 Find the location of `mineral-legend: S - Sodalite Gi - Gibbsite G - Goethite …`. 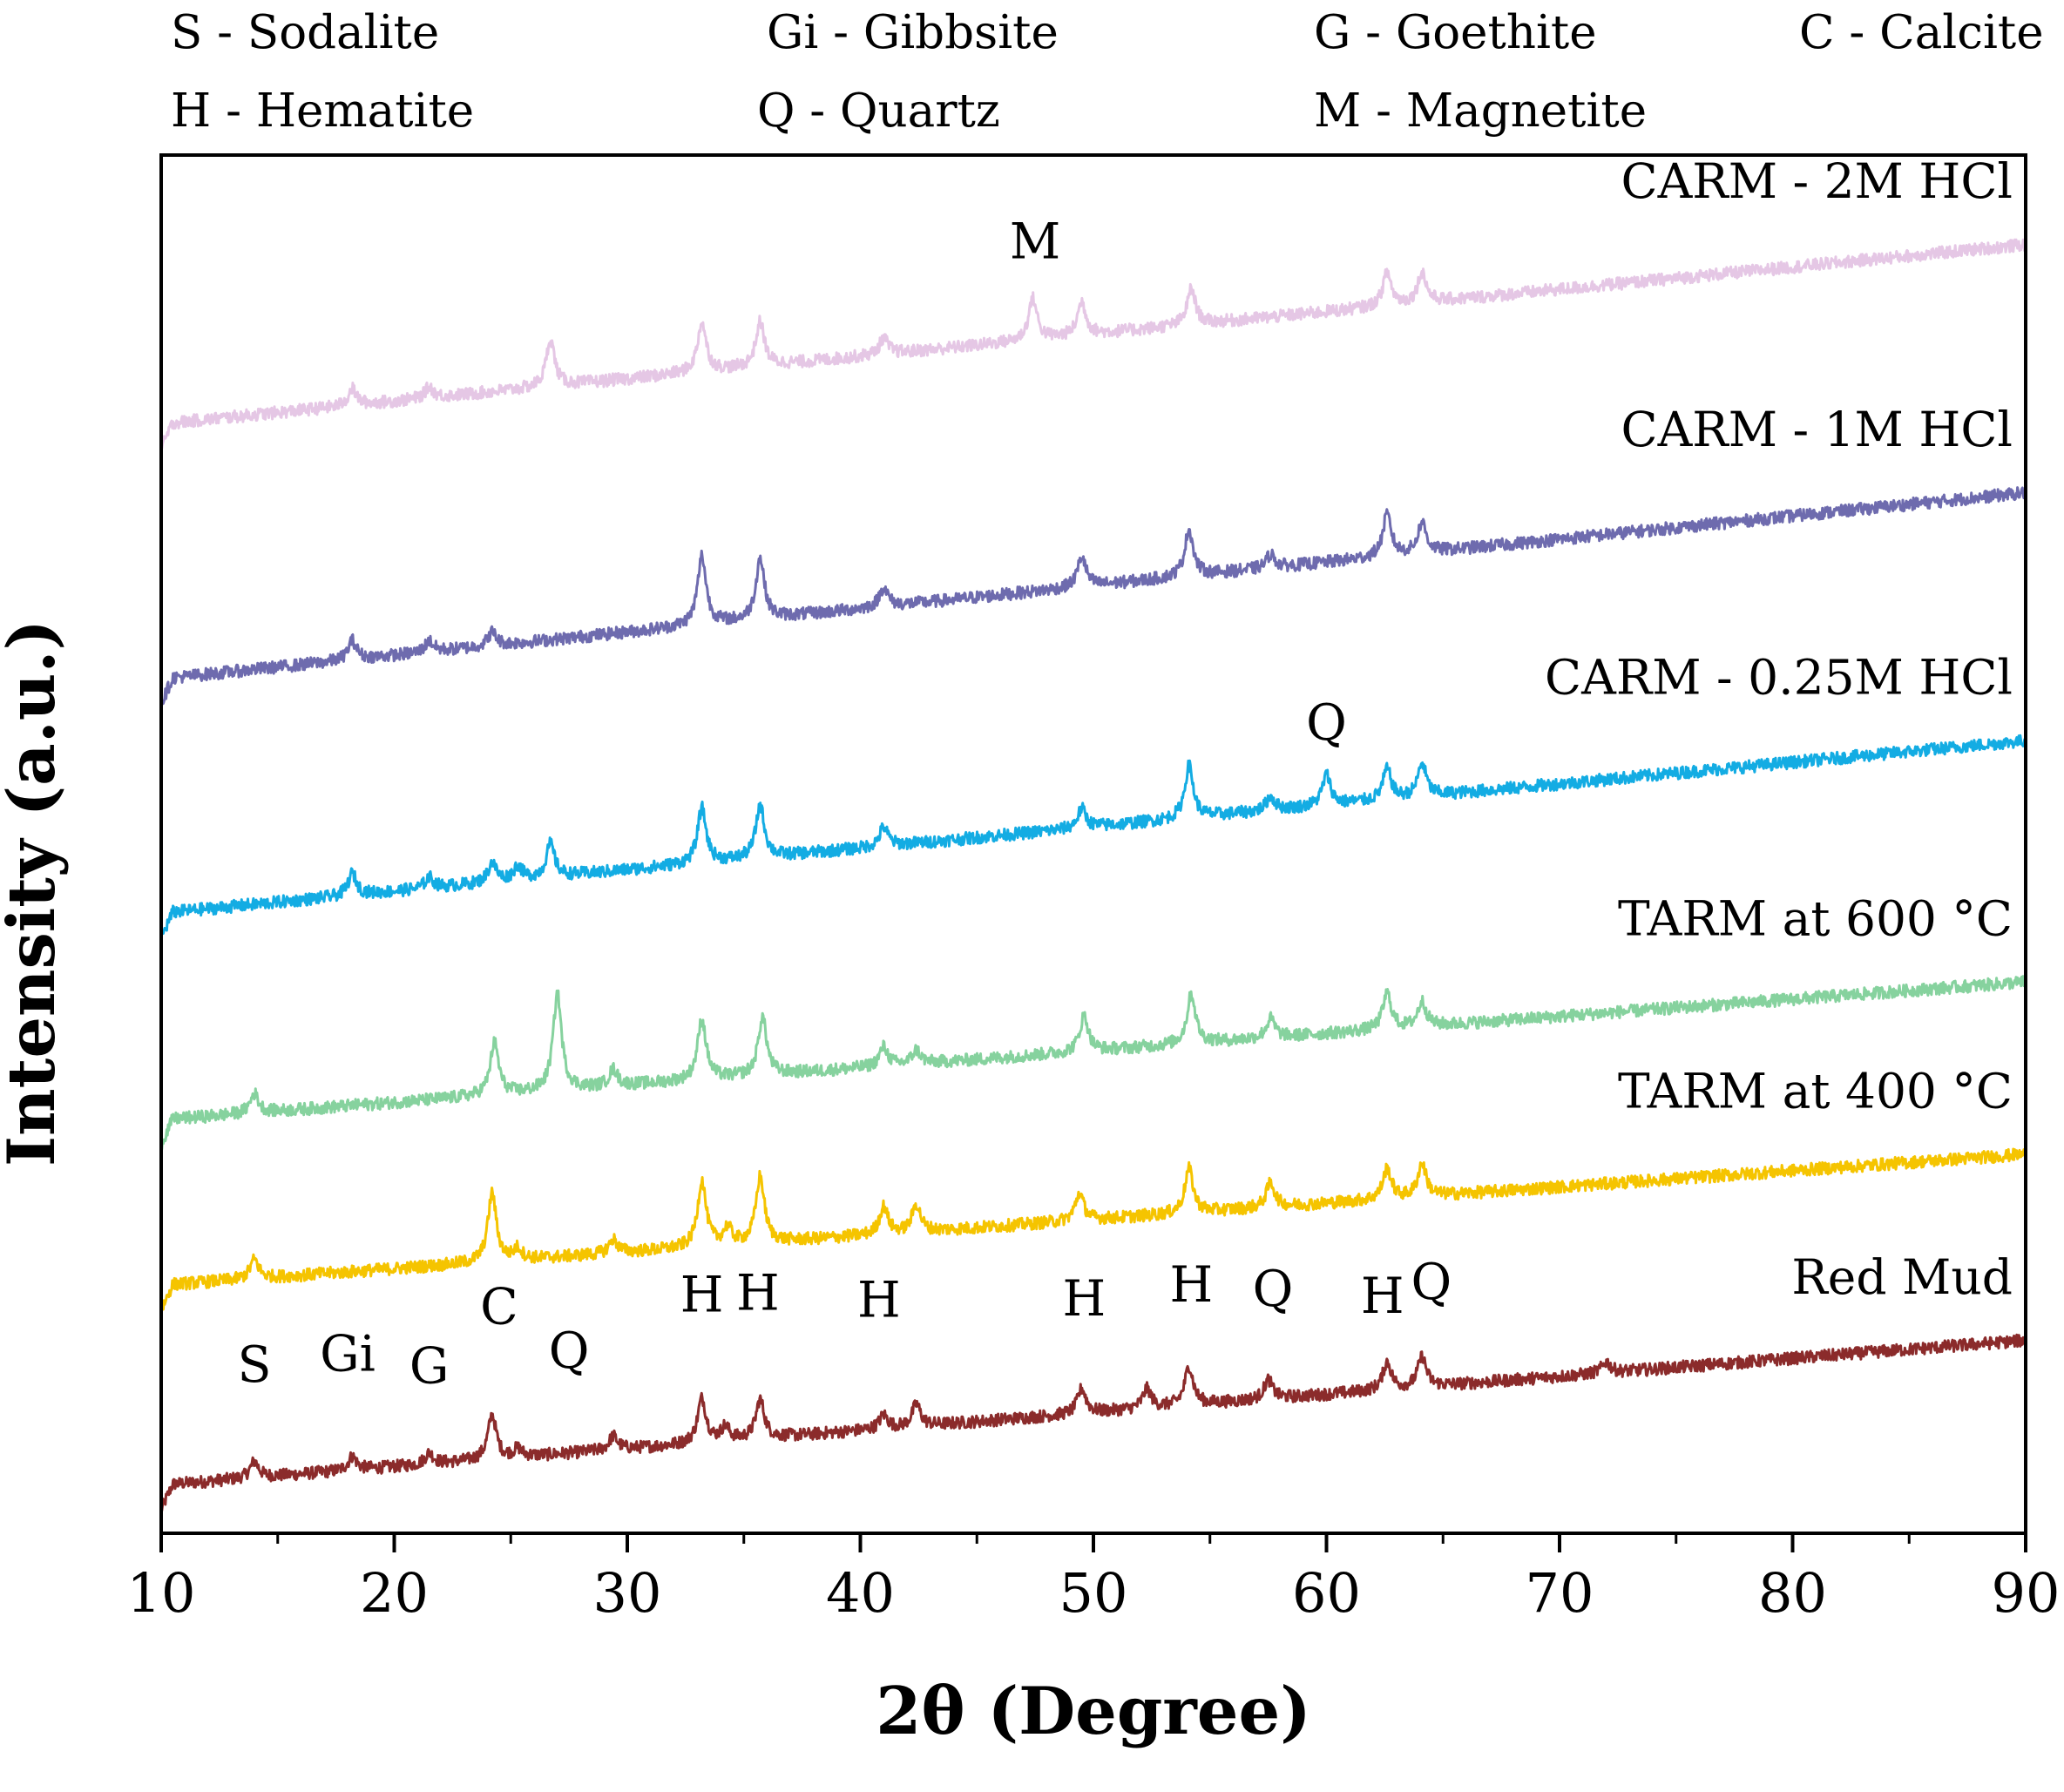

mineral-legend: S - Sodalite Gi - Gibbsite G - Goethite … is located at coordinates (1107, 72).